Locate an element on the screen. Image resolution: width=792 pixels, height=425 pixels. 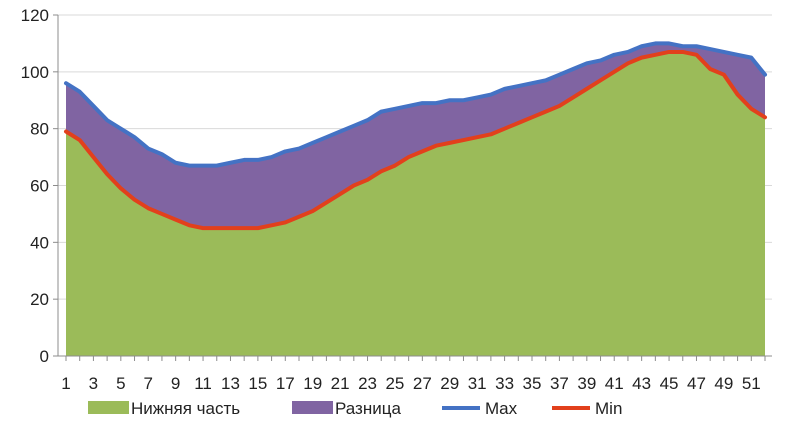
x-tick-label: 35 is located at coordinates (532, 383).